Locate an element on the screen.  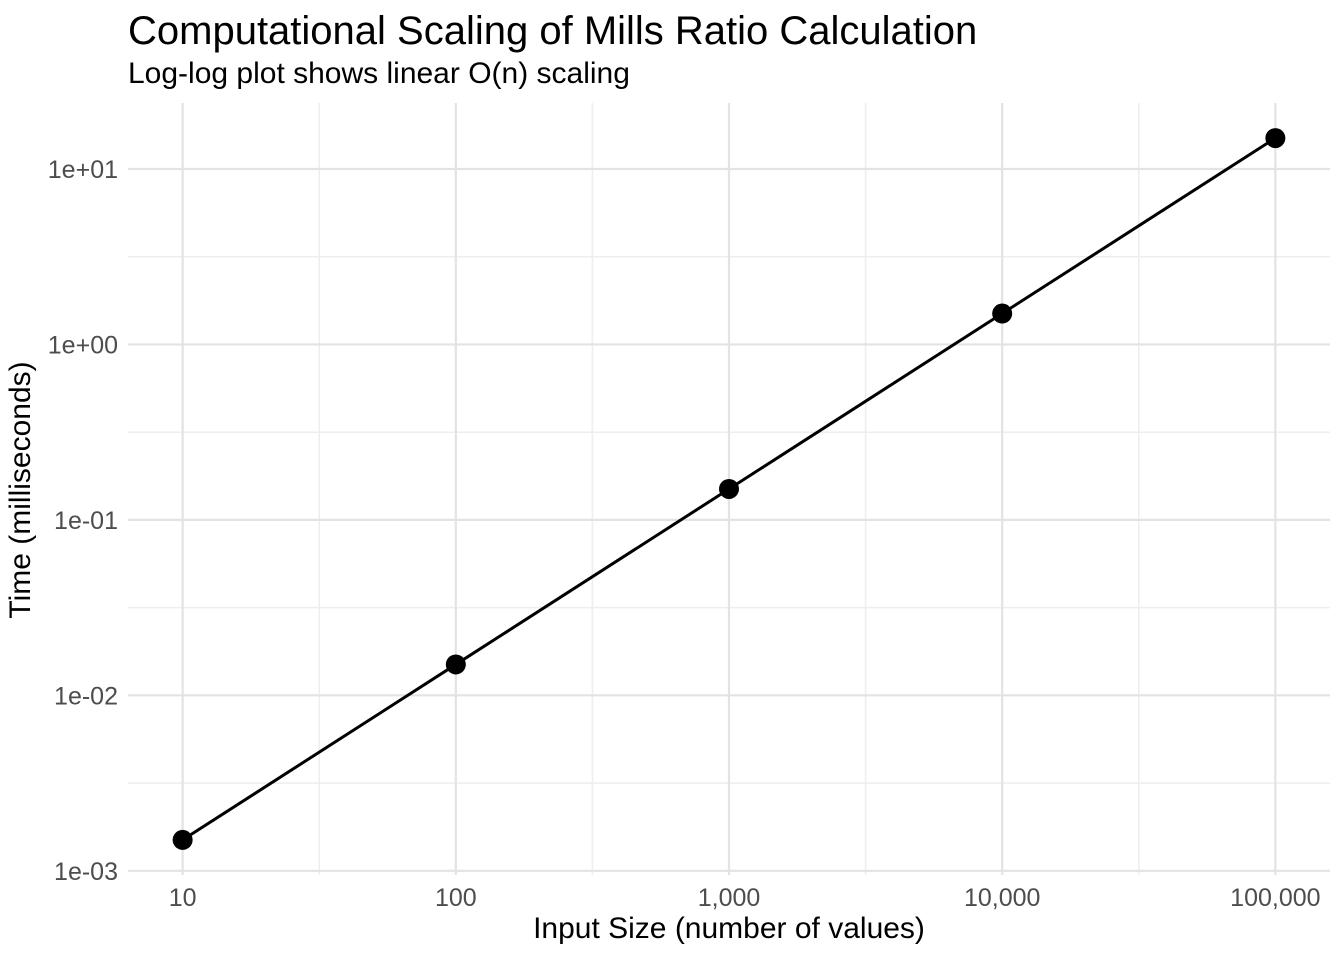
x-tick-label: 100,000 is located at coordinates (1275, 898).